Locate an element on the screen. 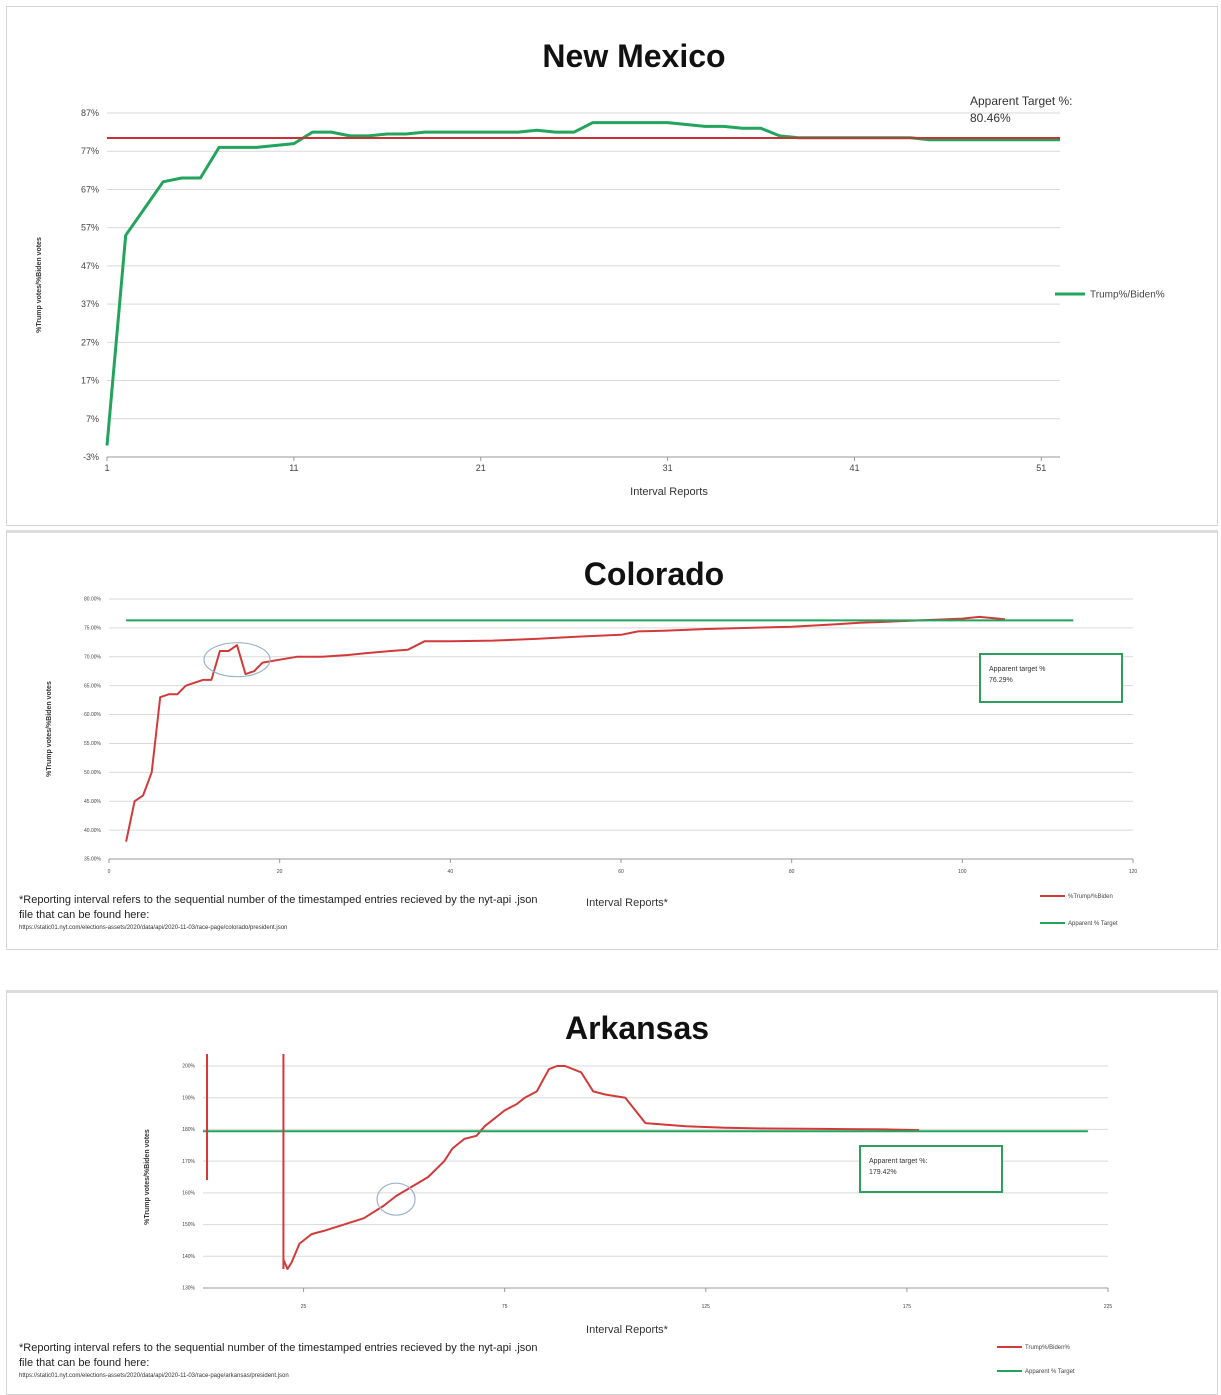 This screenshot has width=1221, height=1395. y-tick-label: 17% is located at coordinates (90, 381).